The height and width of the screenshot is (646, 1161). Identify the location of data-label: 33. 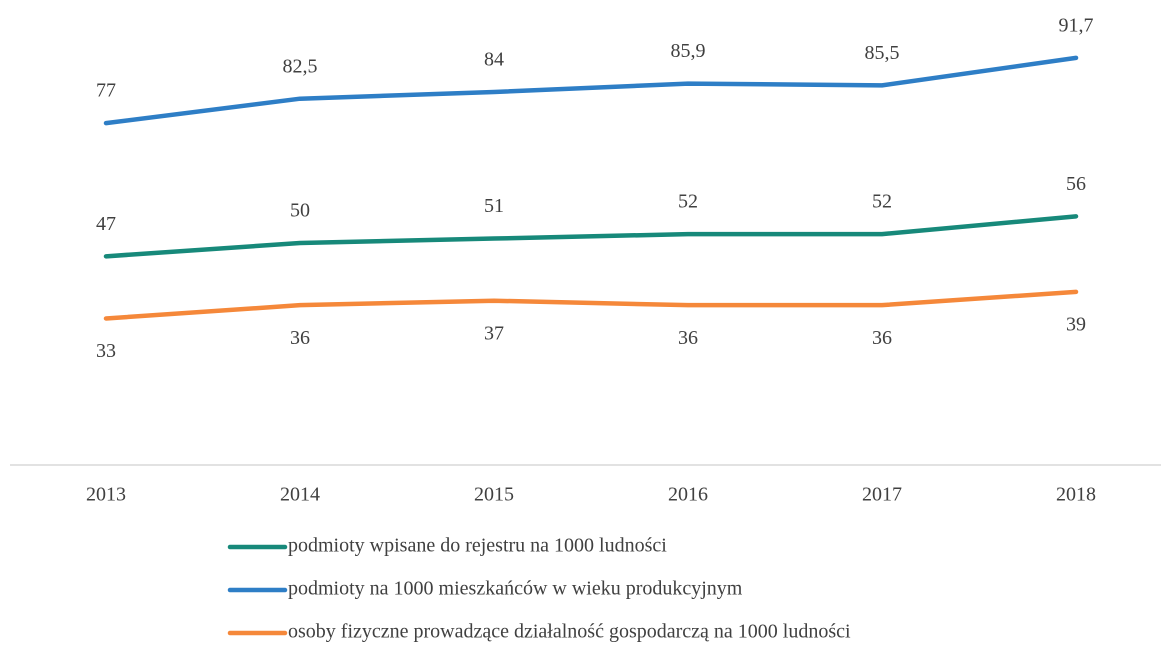
(106, 351).